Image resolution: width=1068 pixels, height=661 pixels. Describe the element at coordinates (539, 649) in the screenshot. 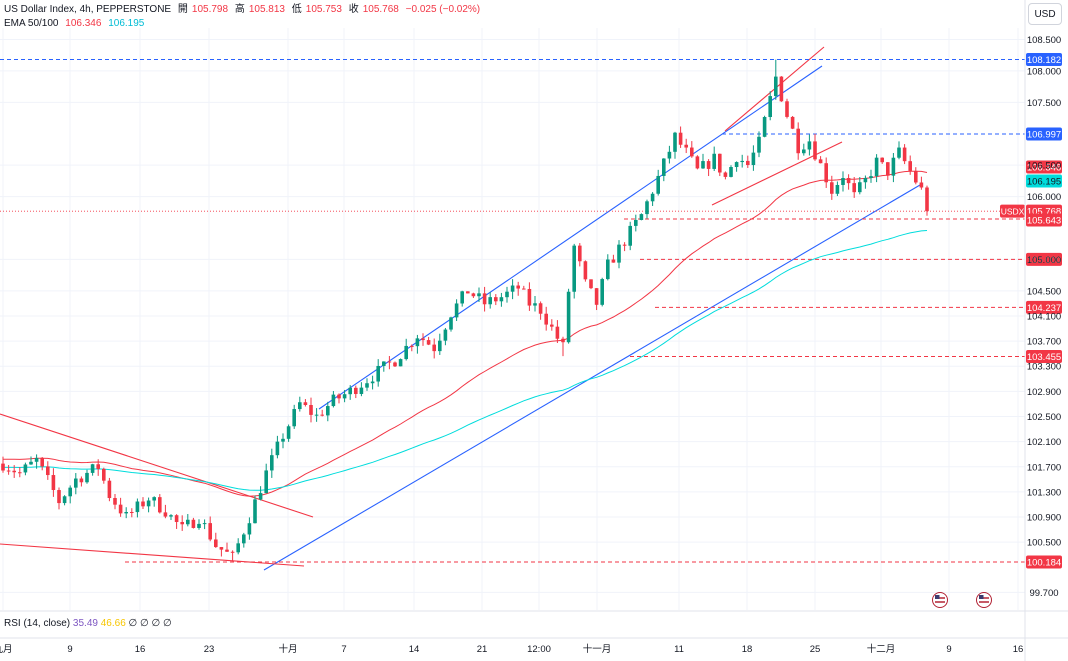

I see `time-tick-label: 12:00` at that location.